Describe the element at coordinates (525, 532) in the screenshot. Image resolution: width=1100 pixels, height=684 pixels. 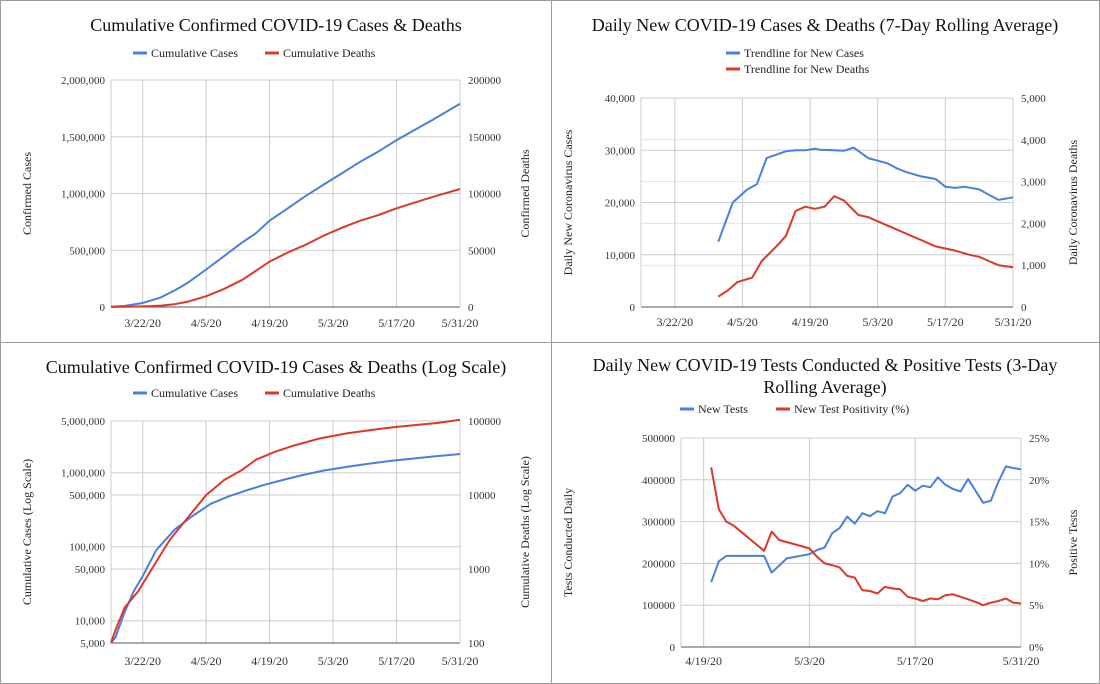
I see `y2-axis-title: Cumulative Deaths (Log Scale)` at that location.